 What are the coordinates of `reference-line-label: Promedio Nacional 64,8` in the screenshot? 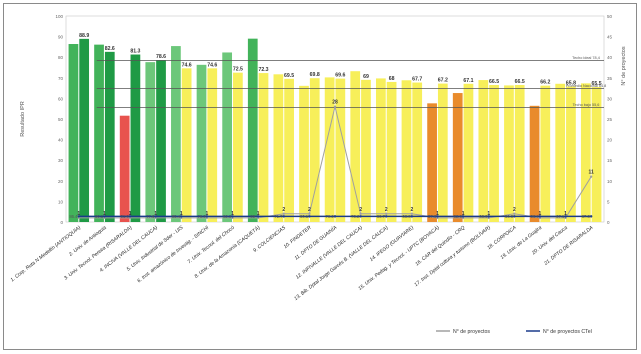 It's located at (586, 86).